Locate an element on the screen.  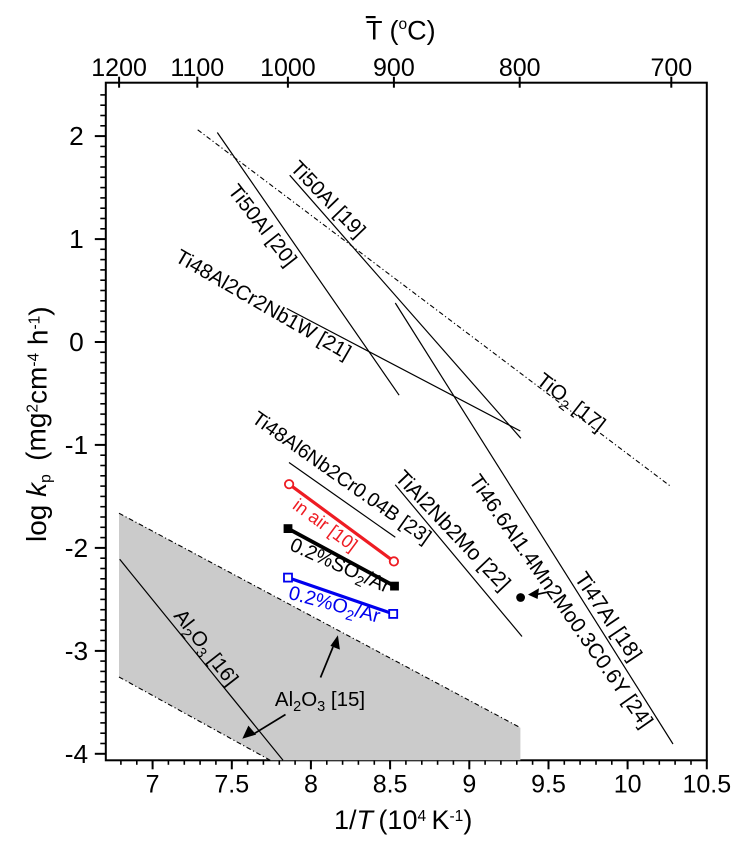
svg-text: 900 is located at coordinates (394, 68).